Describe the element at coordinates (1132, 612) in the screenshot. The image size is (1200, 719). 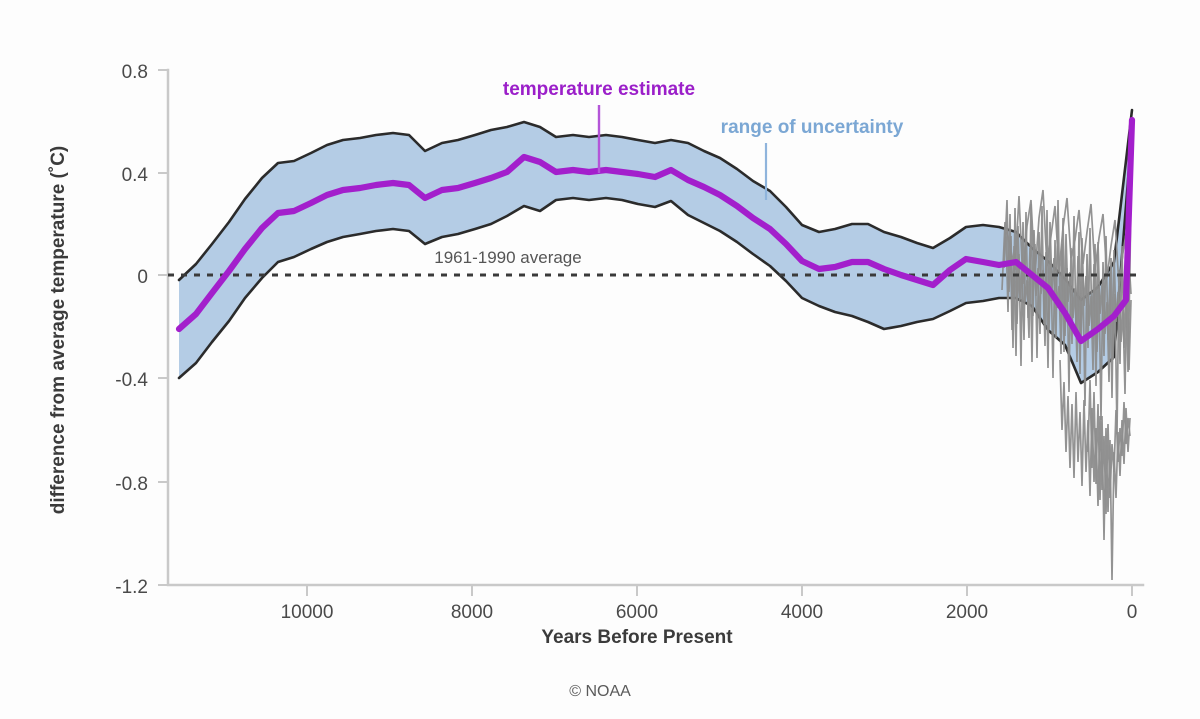
I see `x-tick-label-5: 0` at that location.